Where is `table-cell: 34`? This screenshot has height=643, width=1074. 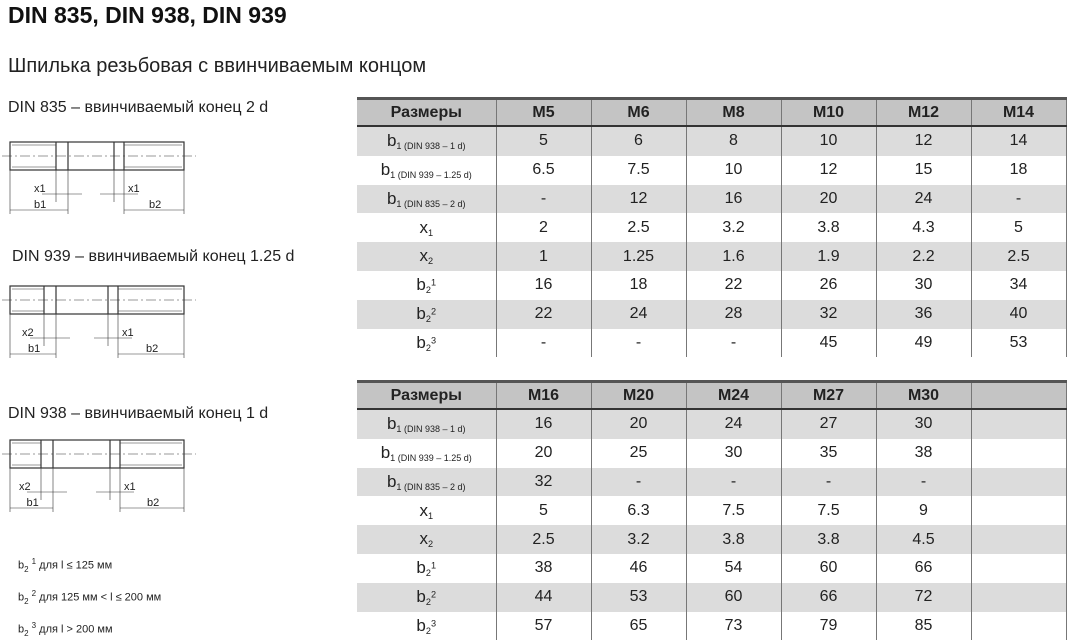
table-cell: 34 is located at coordinates (1018, 285).